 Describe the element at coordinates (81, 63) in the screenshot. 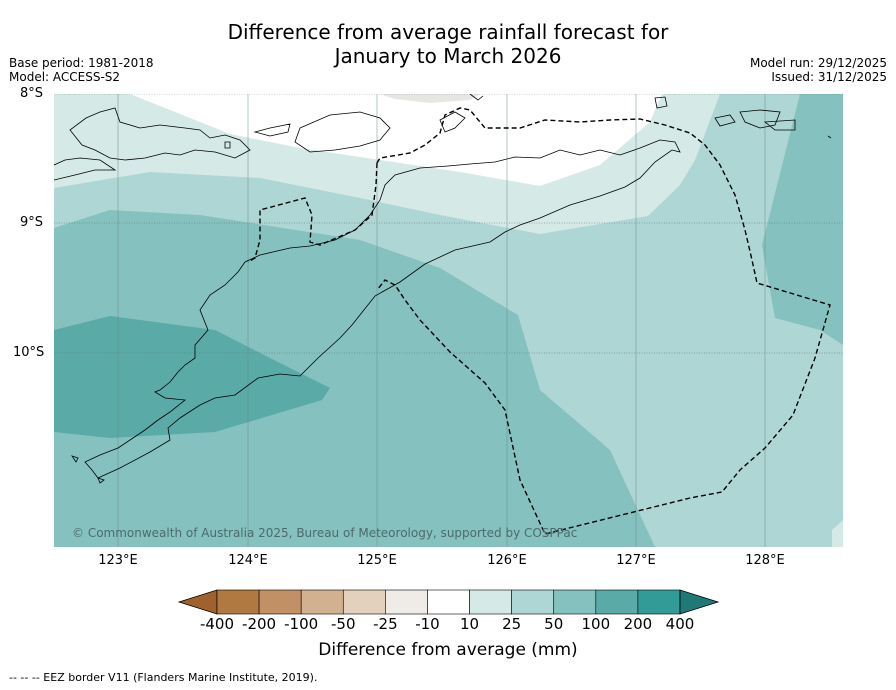

I see `base-period: Base period: 1981-2018` at that location.